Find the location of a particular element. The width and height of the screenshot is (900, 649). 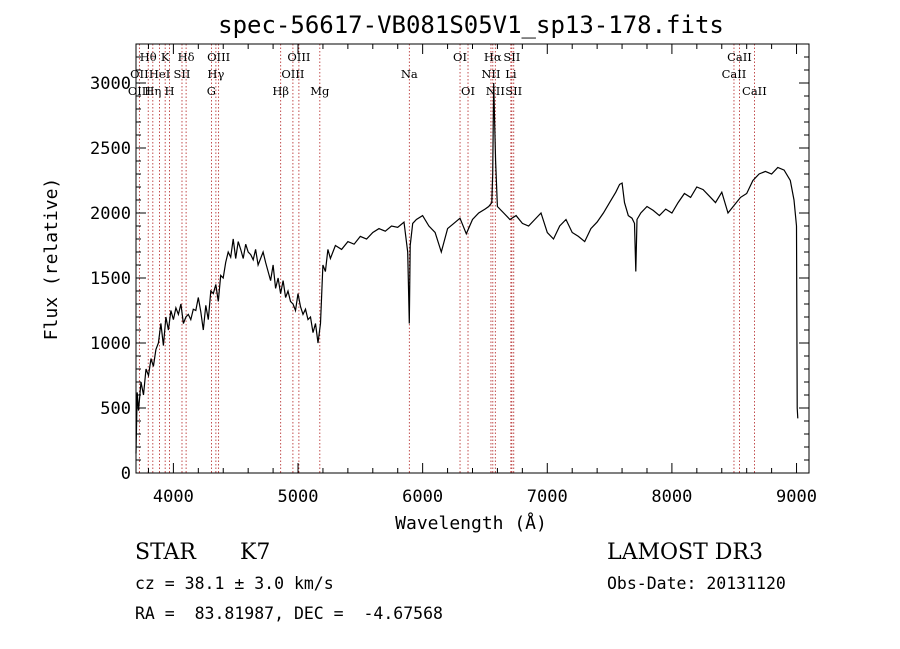

spectral-line-label: Hβ is located at coordinates (280, 91).